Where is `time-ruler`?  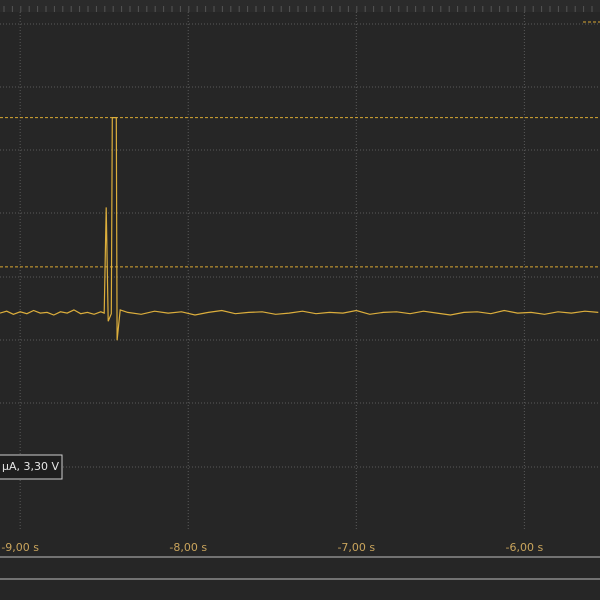
time-ruler is located at coordinates (300, 6).